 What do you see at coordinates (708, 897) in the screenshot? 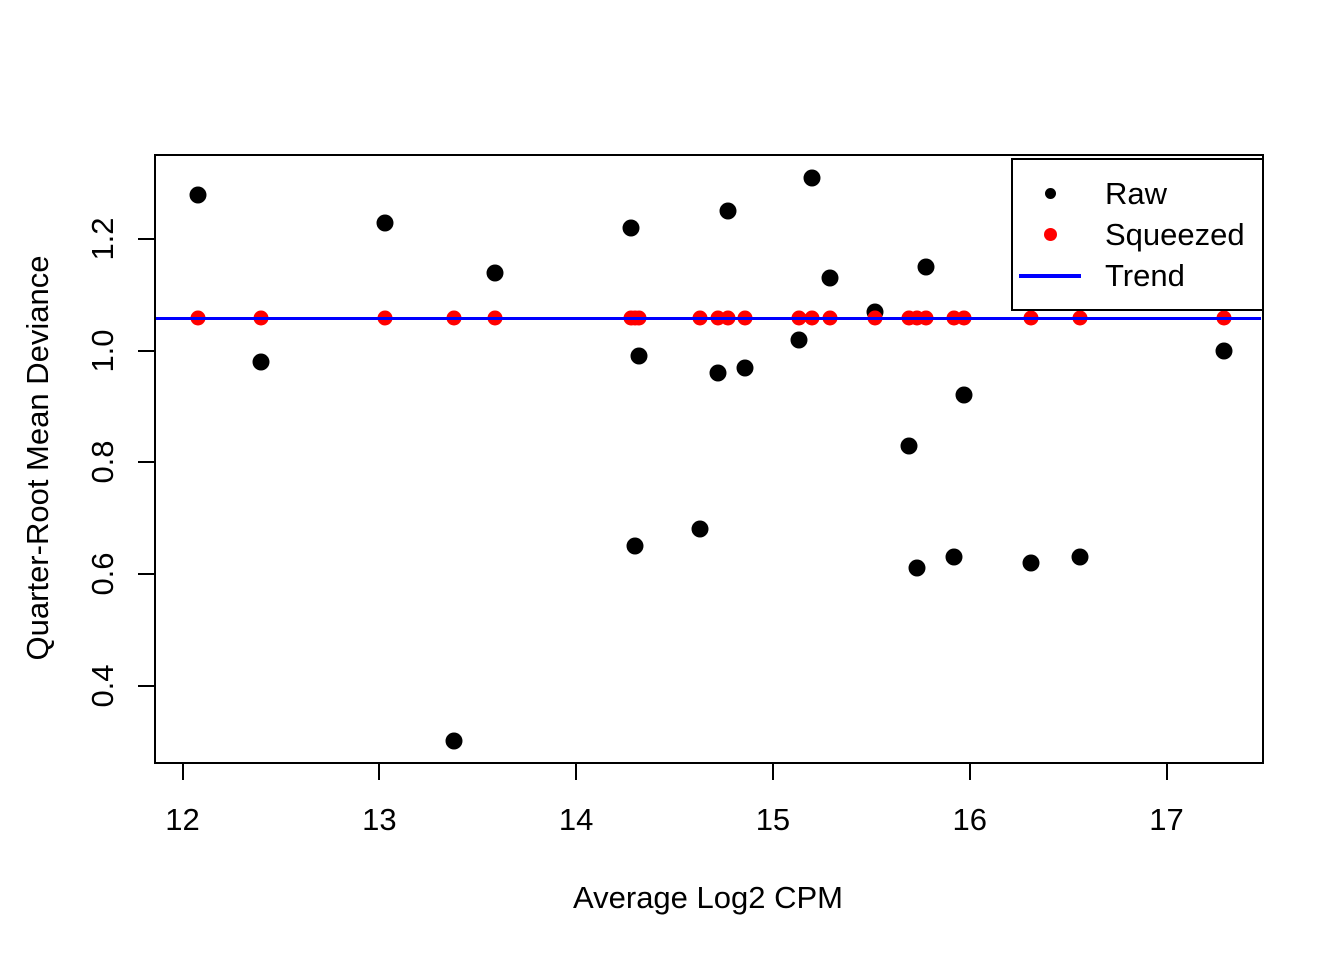
I see `x-axis-title: Average Log2 CPM` at bounding box center [708, 897].